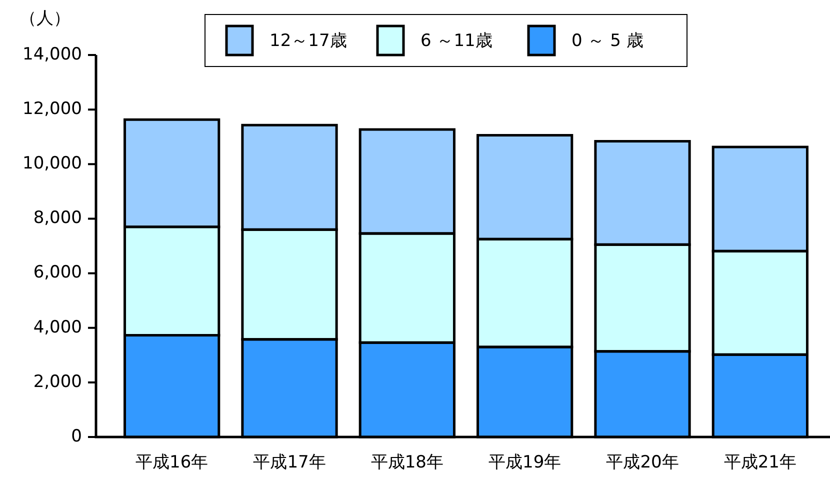  I want to click on legend-label: 0 ～ 5 歳, so click(608, 40).